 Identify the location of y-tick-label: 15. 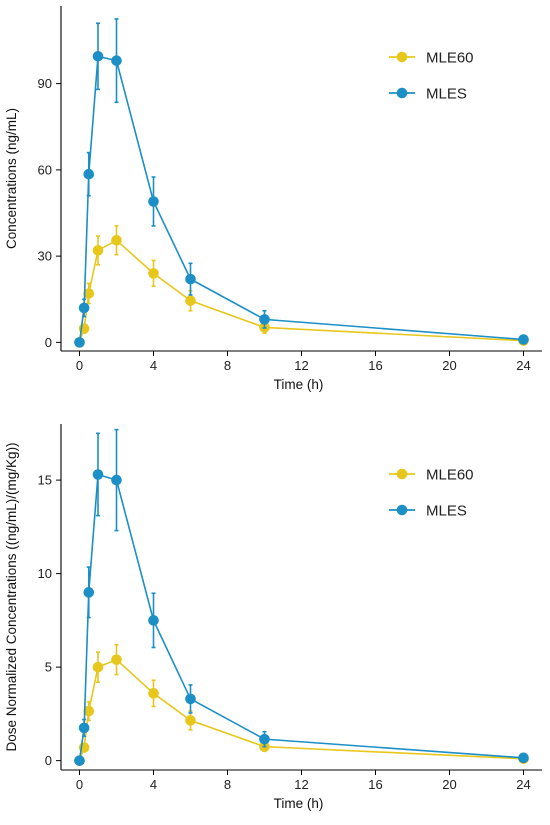
(45, 480).